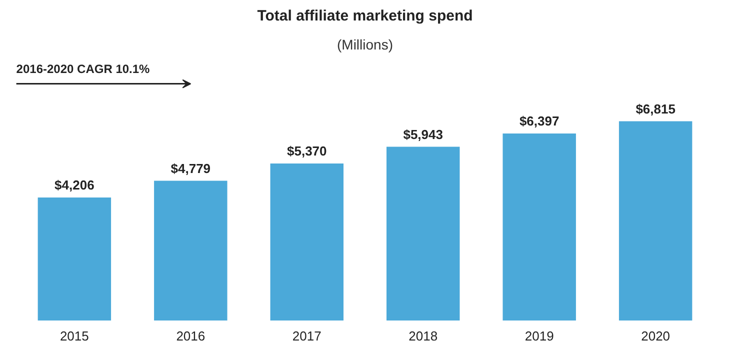 The image size is (729, 343). What do you see at coordinates (83, 69) in the screenshot?
I see `text: 2016-2020 CAGR 10.1%` at bounding box center [83, 69].